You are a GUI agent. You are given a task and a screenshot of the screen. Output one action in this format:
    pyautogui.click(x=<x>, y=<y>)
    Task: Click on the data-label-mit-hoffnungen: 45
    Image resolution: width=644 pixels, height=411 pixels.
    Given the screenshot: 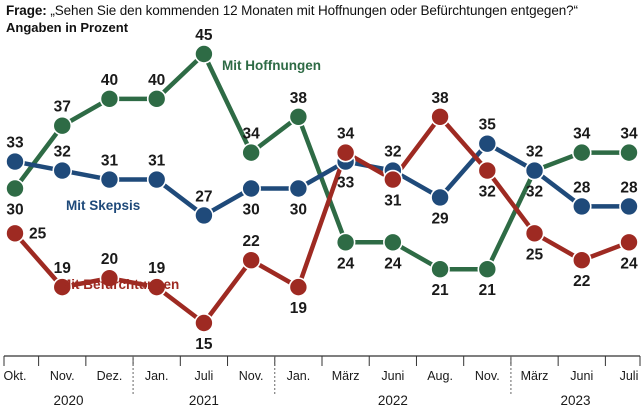 What is the action you would take?
    pyautogui.click(x=204, y=35)
    